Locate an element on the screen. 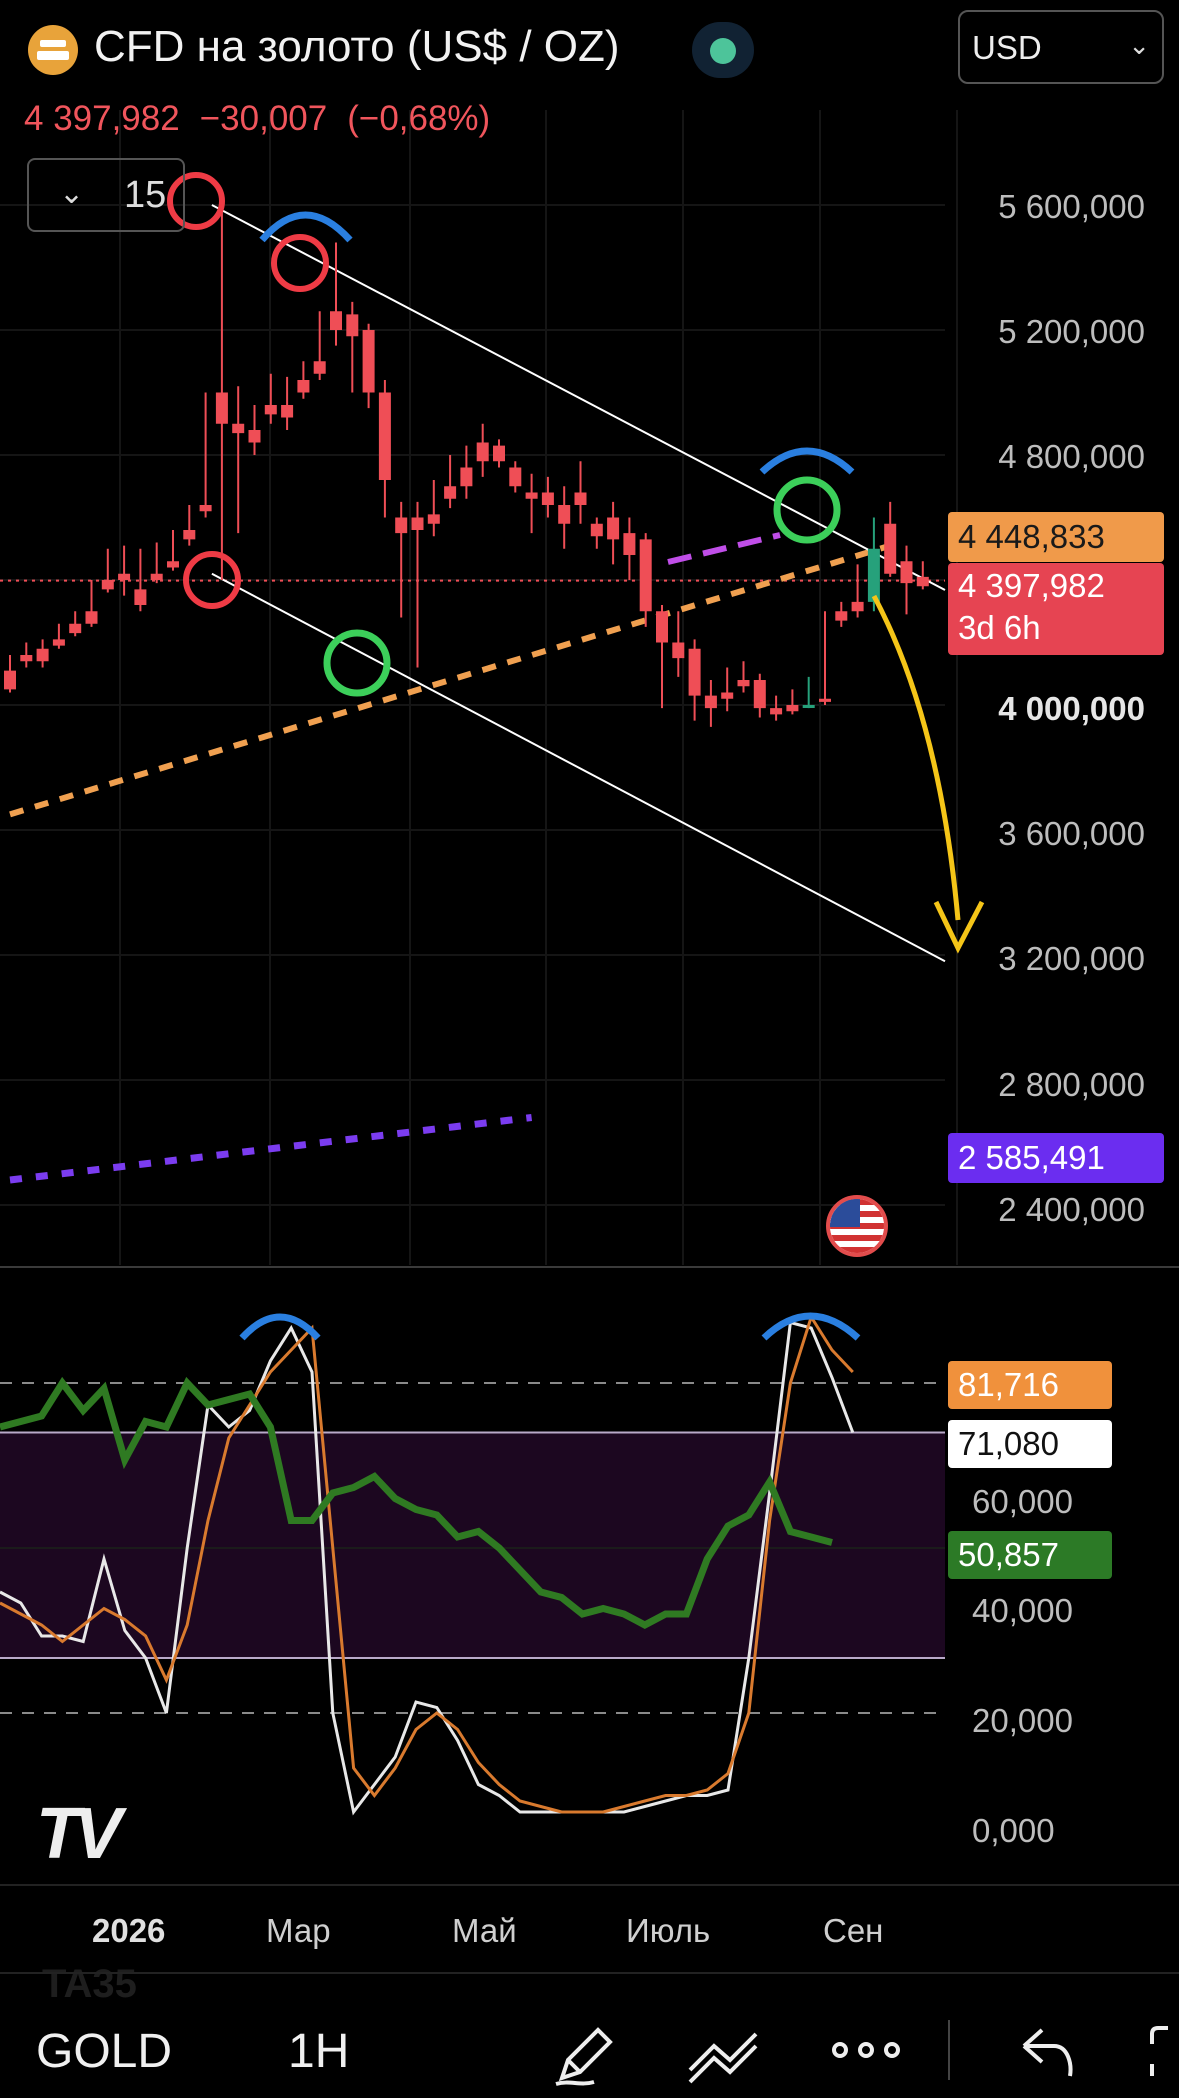  axis-price-tag: 4 448,833 is located at coordinates (1056, 537).